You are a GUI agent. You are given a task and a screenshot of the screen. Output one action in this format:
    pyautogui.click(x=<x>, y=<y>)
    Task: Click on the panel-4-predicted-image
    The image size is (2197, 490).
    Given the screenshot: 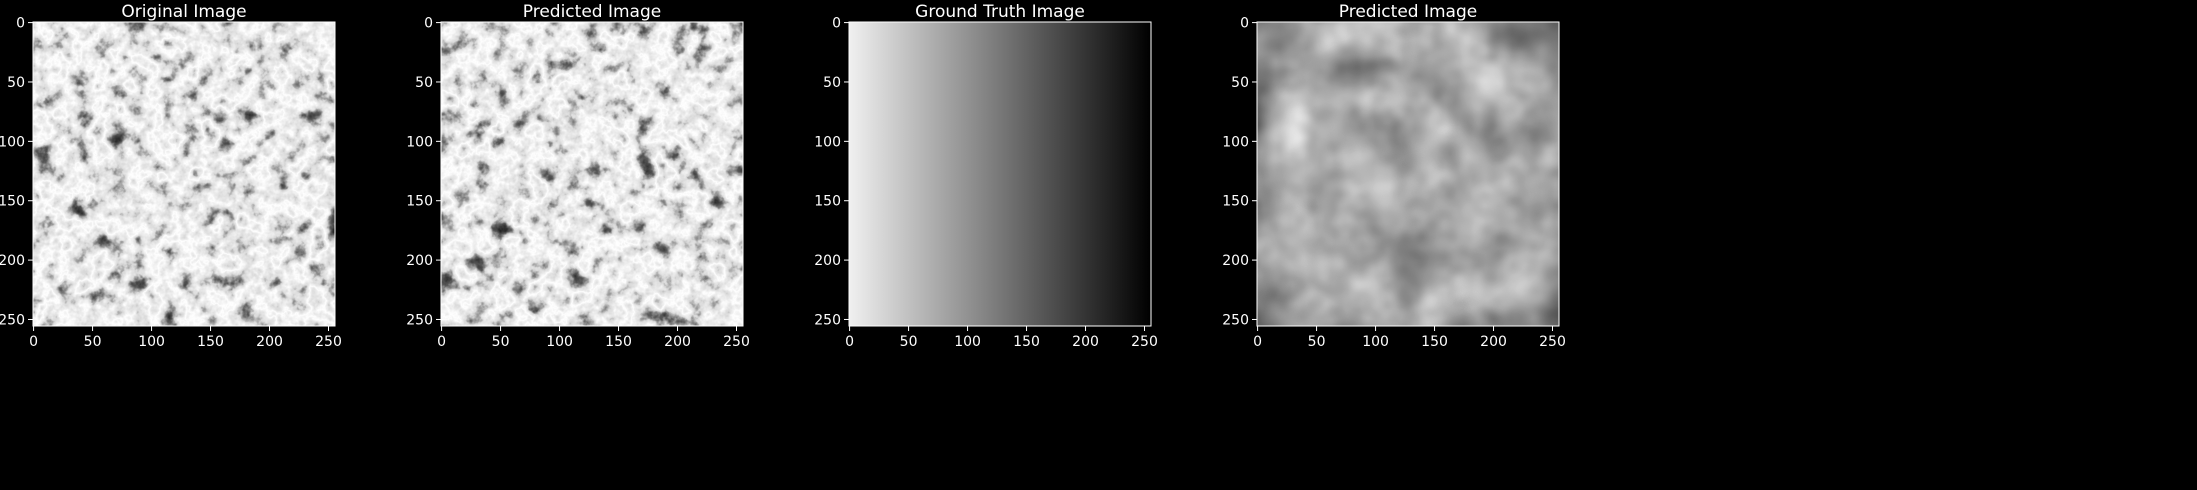 What is the action you would take?
    pyautogui.click(x=1408, y=174)
    